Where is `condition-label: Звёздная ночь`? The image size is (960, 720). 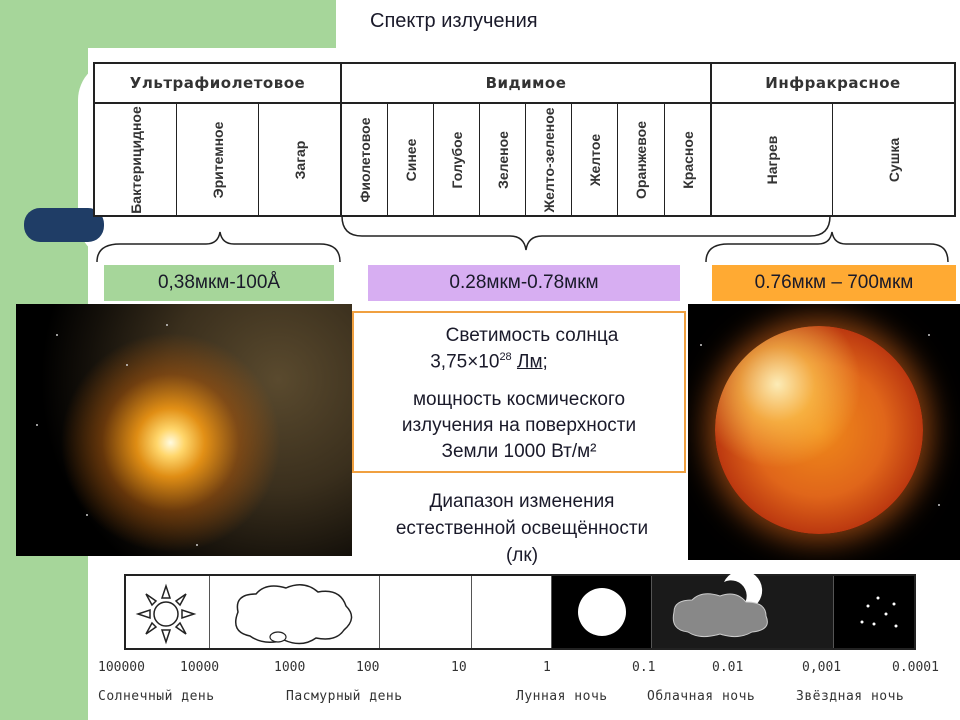 condition-label: Звёздная ночь is located at coordinates (850, 696).